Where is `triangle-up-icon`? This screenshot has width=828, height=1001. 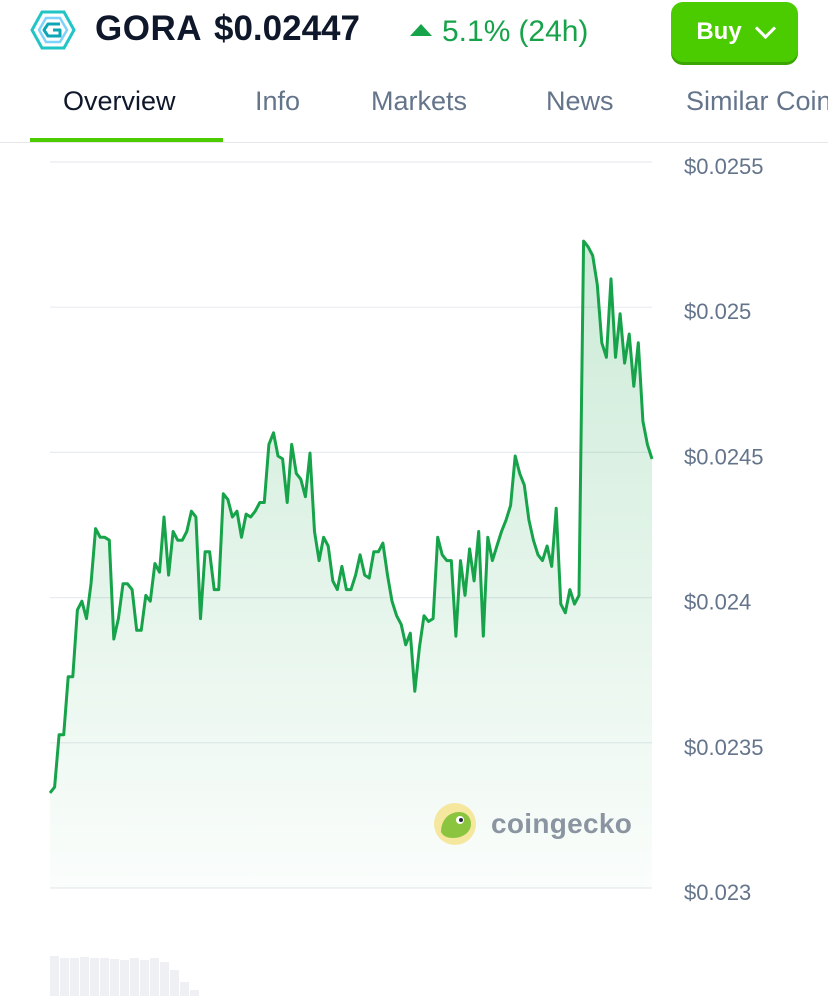 triangle-up-icon is located at coordinates (421, 30).